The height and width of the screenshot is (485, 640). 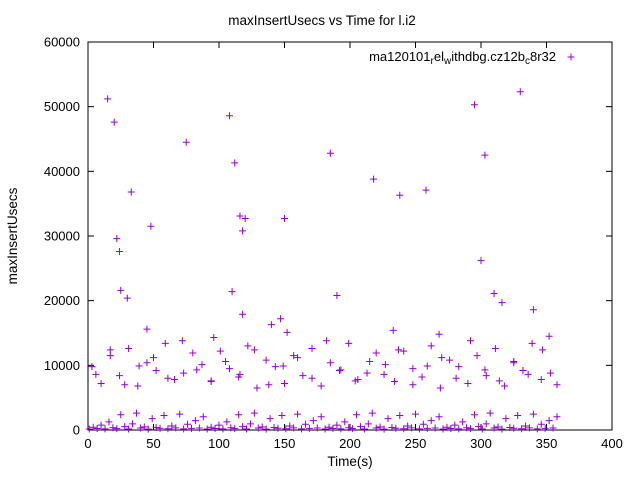 I want to click on legend-label: ma120101relwithdbg.cz12bc8r32, so click(x=462, y=58).